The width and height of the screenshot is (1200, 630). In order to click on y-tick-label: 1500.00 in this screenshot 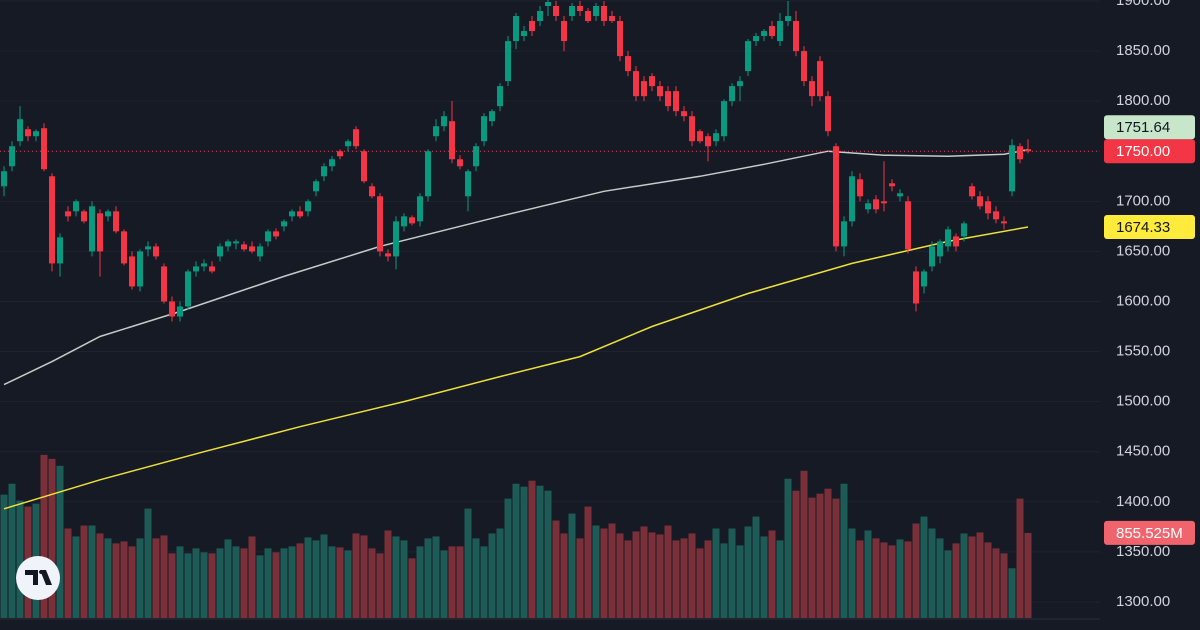, I will do `click(1143, 401)`.